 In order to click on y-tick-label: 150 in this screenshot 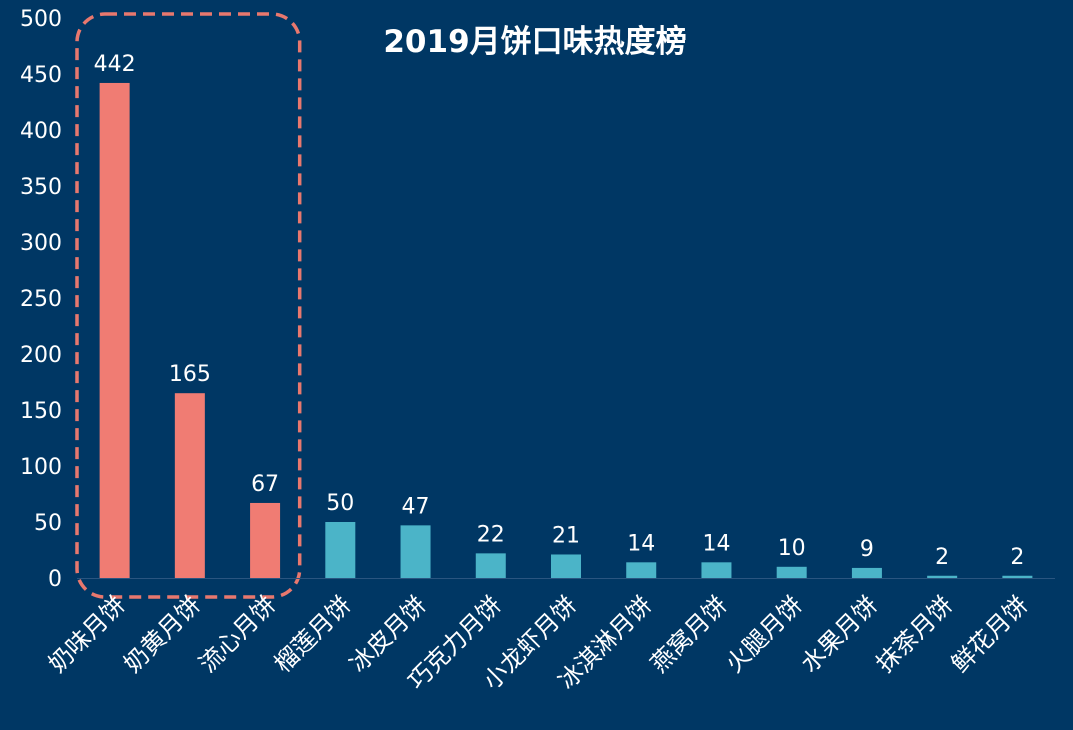, I will do `click(41, 411)`.